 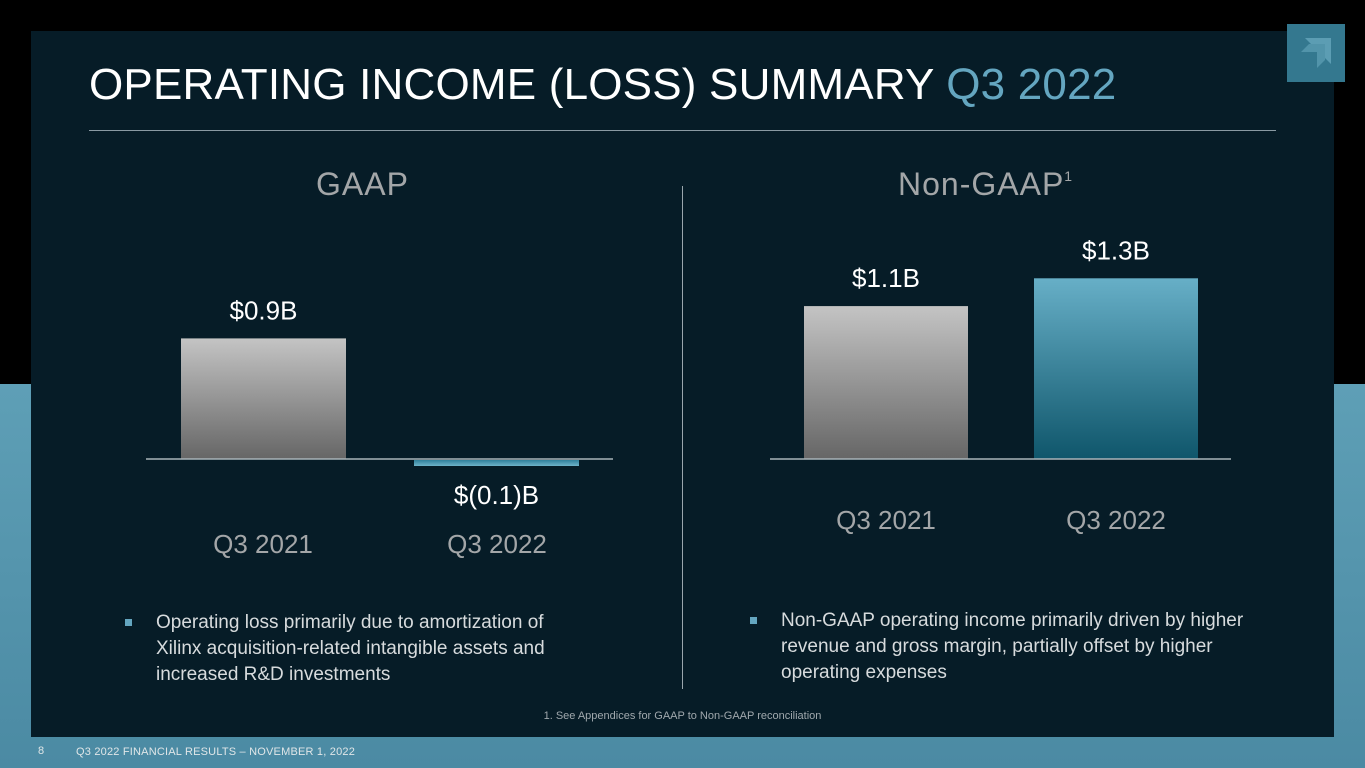 I want to click on nongaap-chart: $1.1B Q3 2021 $1.3B Q3 2022, so click(x=1000, y=385).